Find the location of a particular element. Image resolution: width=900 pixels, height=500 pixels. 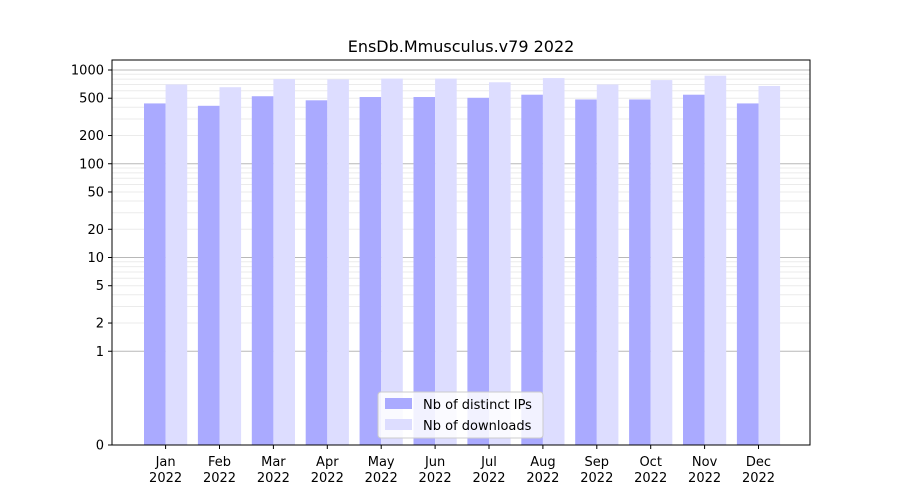

x-tick-label-month: Mar is located at coordinates (273, 462).